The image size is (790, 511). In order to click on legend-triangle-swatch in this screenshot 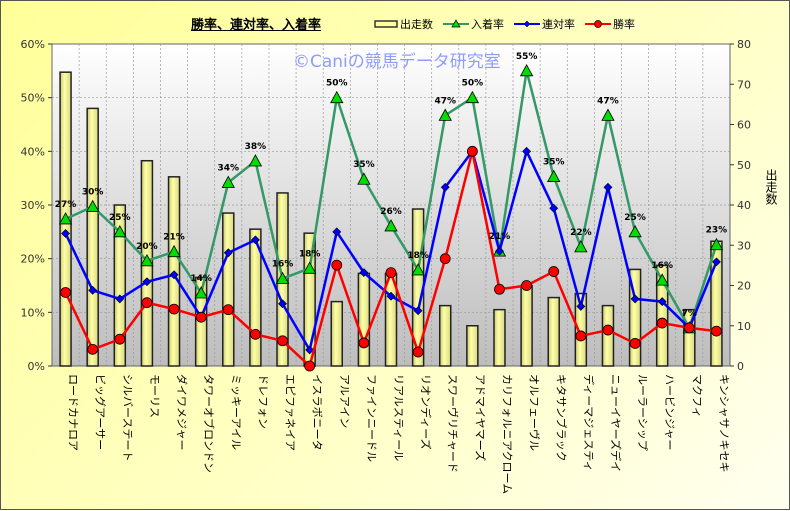, I will do `click(456, 23)`.